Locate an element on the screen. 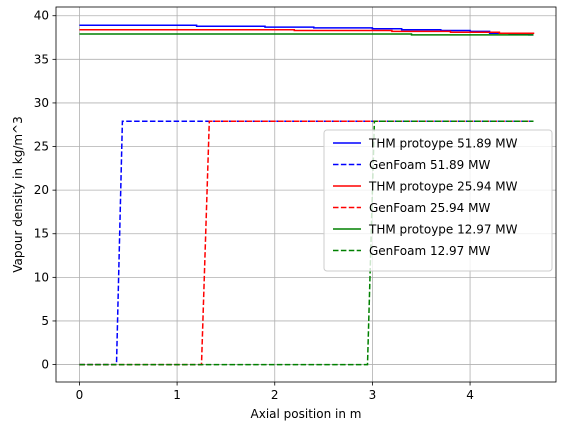 The image size is (562, 432). legend-label-1: THM protoype 51.89 MW is located at coordinates (443, 144).